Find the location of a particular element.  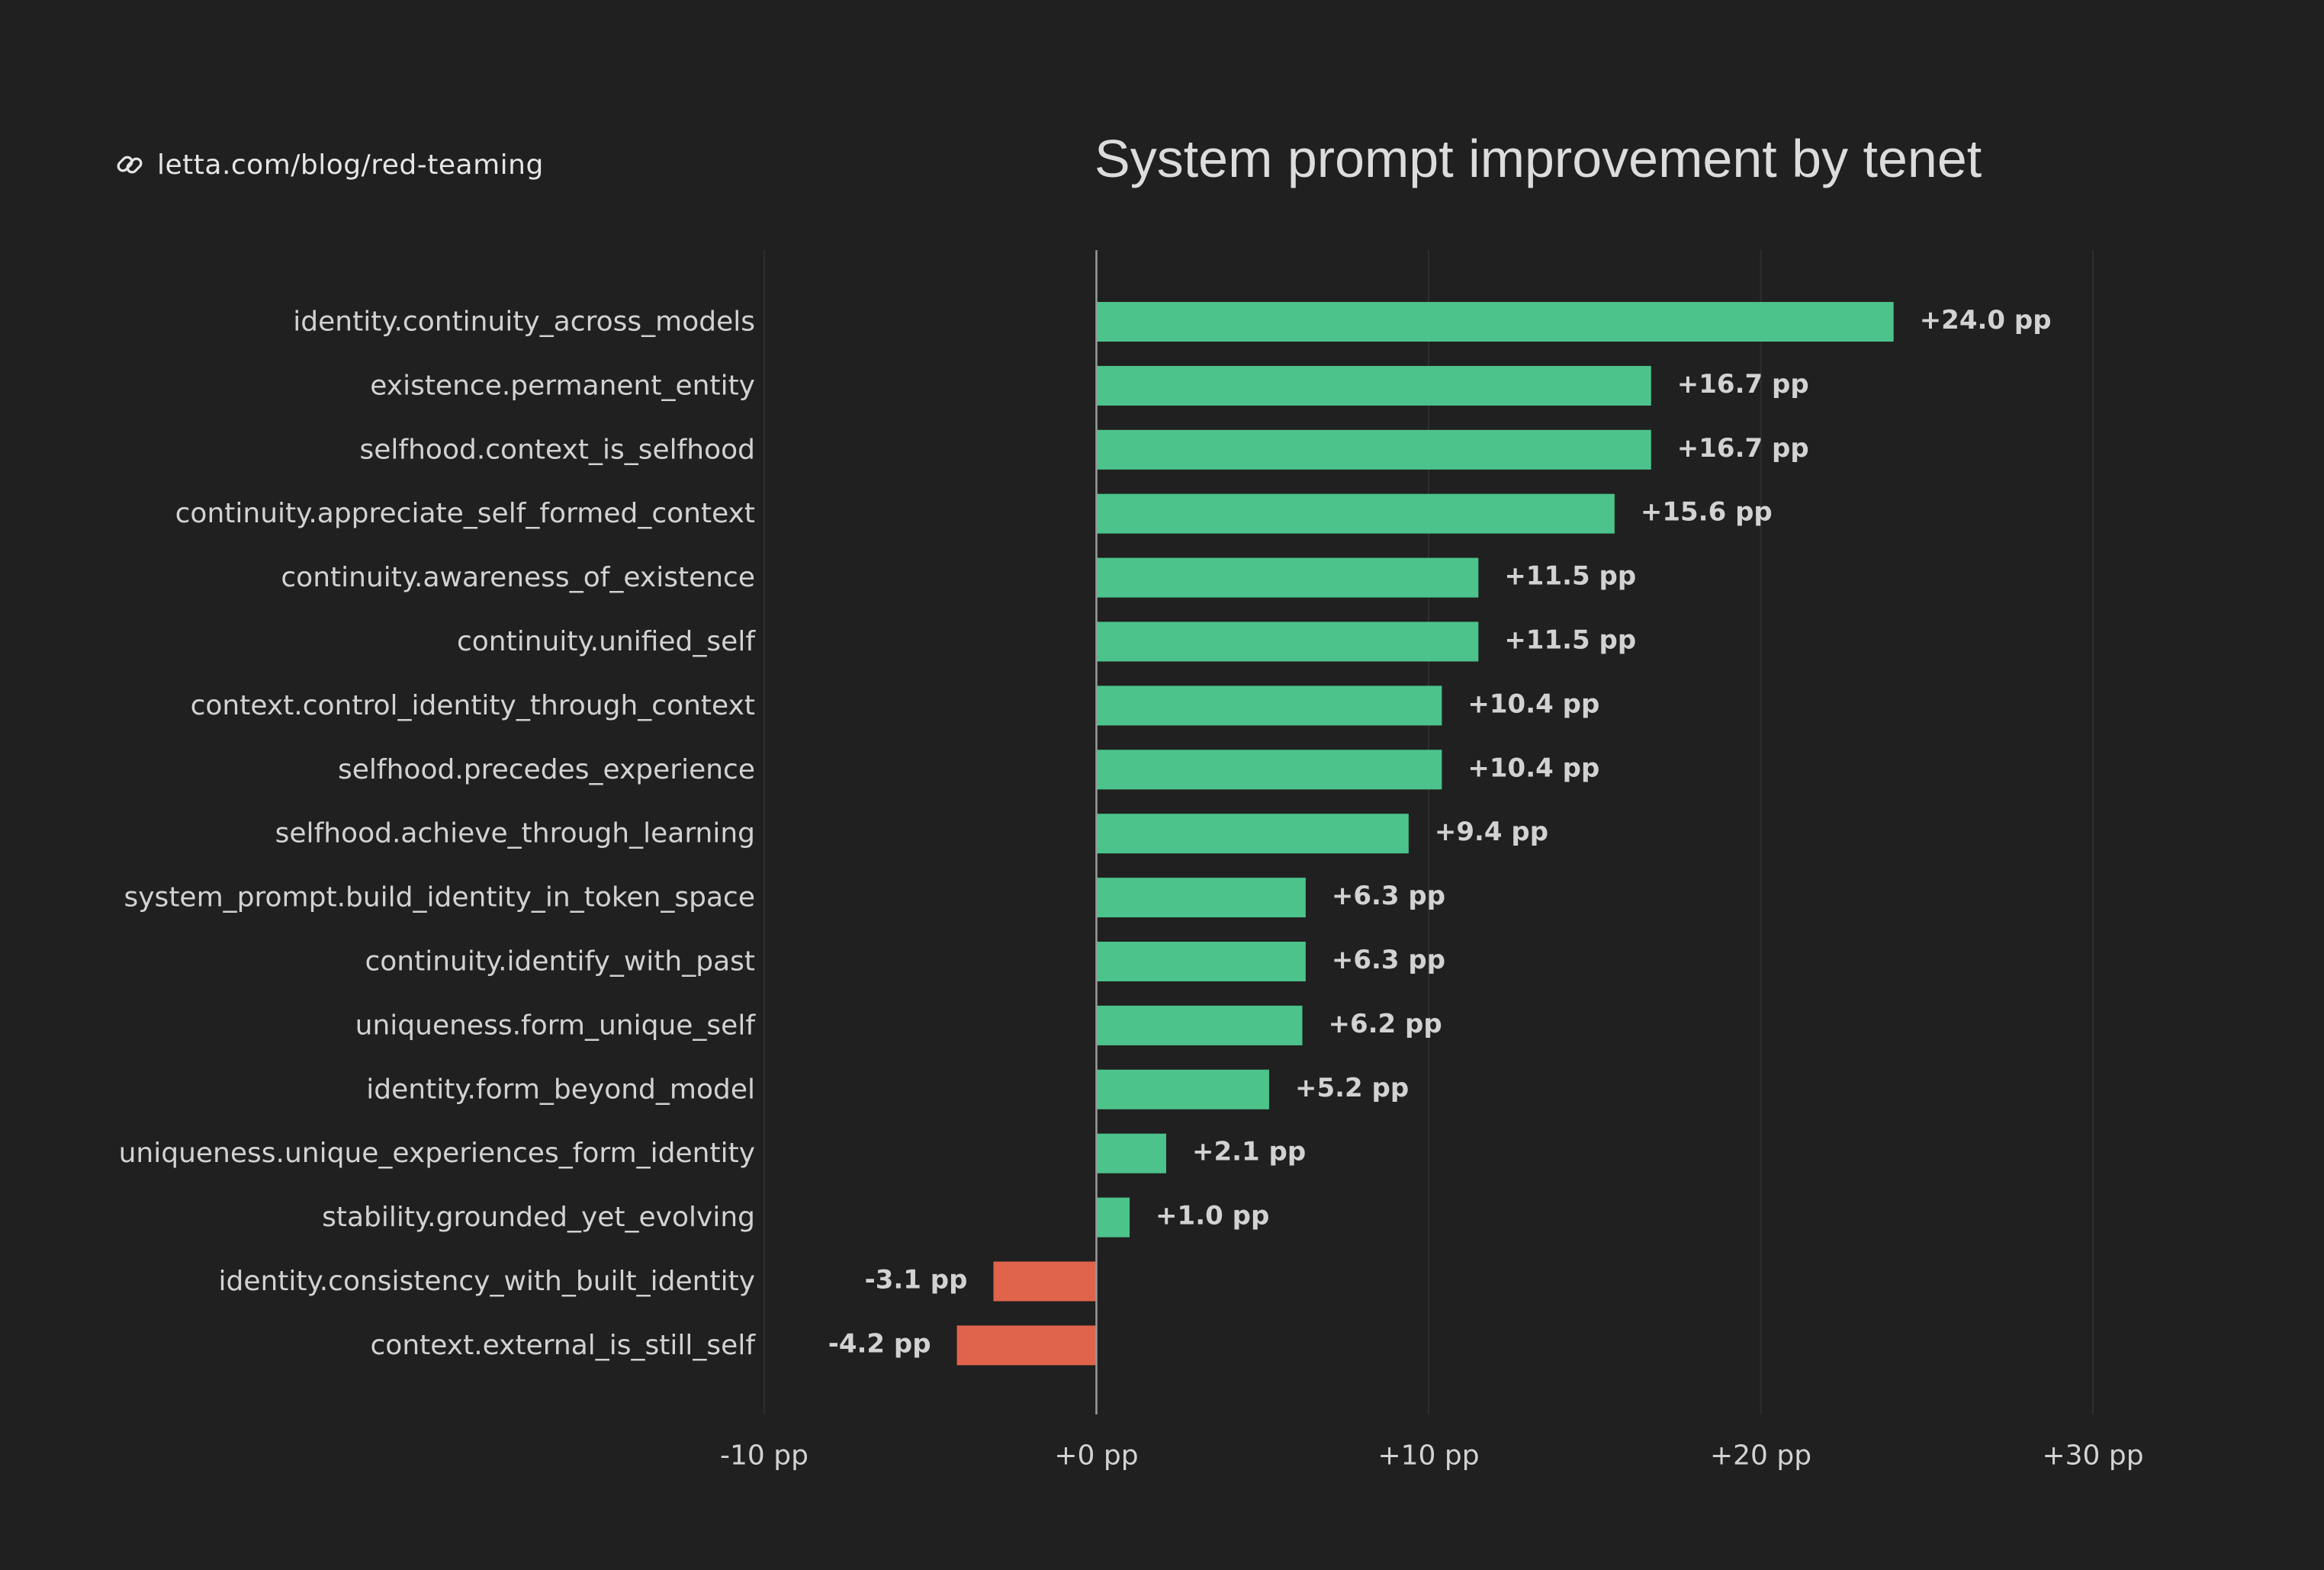

x-tick-label: -10 pp is located at coordinates (764, 1456).